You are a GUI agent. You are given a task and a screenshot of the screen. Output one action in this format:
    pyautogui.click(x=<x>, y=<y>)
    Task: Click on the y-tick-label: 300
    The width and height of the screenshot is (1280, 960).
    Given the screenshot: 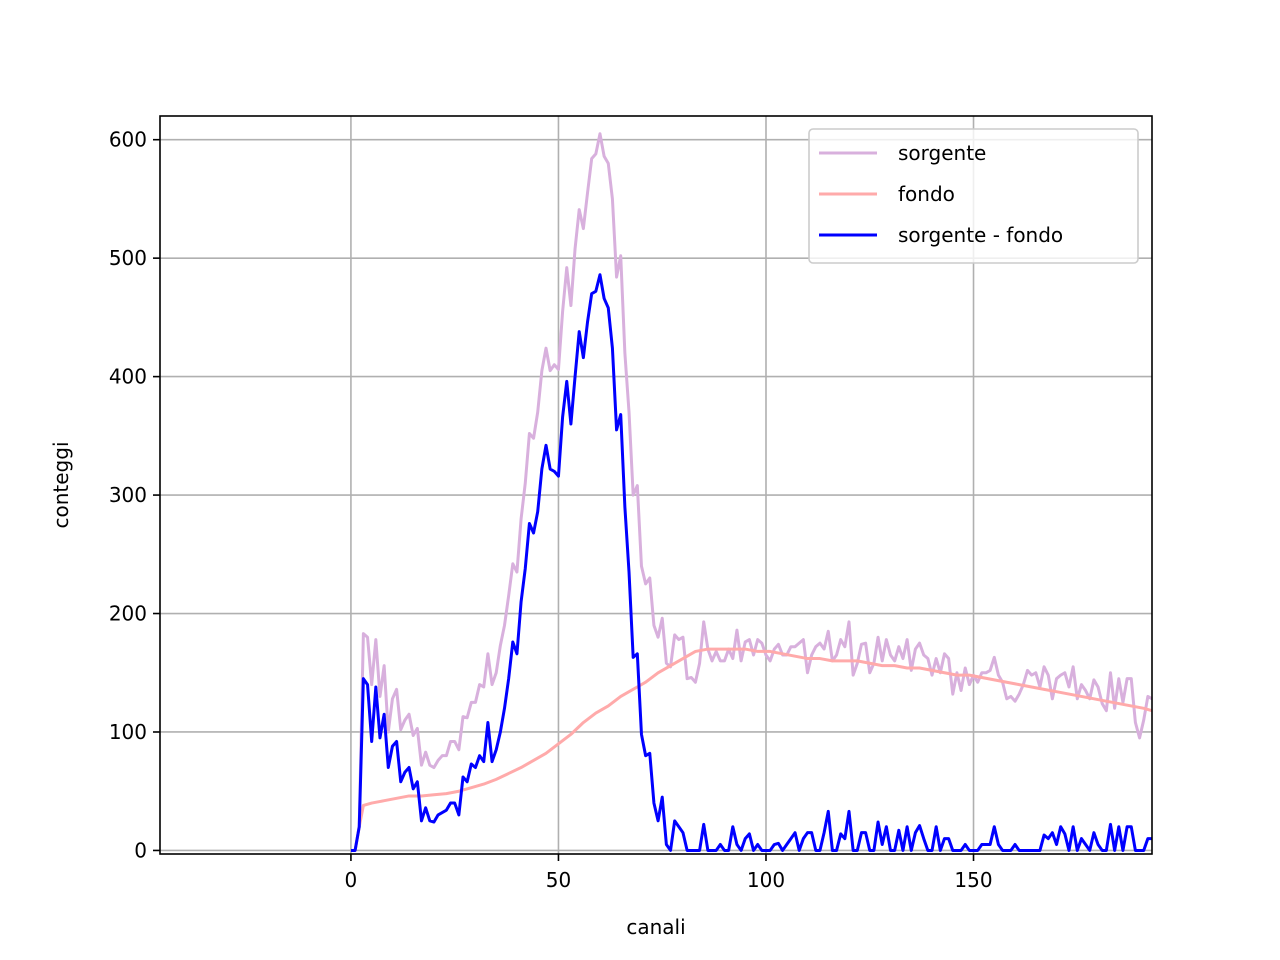 What is the action you would take?
    pyautogui.click(x=128, y=495)
    